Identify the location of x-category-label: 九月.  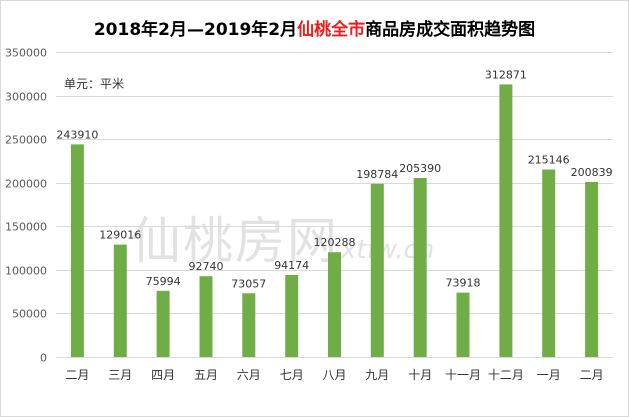
(377, 375).